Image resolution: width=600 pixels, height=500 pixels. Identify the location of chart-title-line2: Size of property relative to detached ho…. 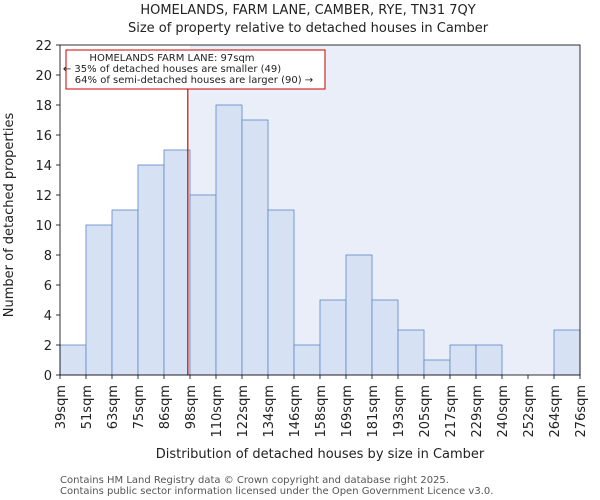
(308, 28).